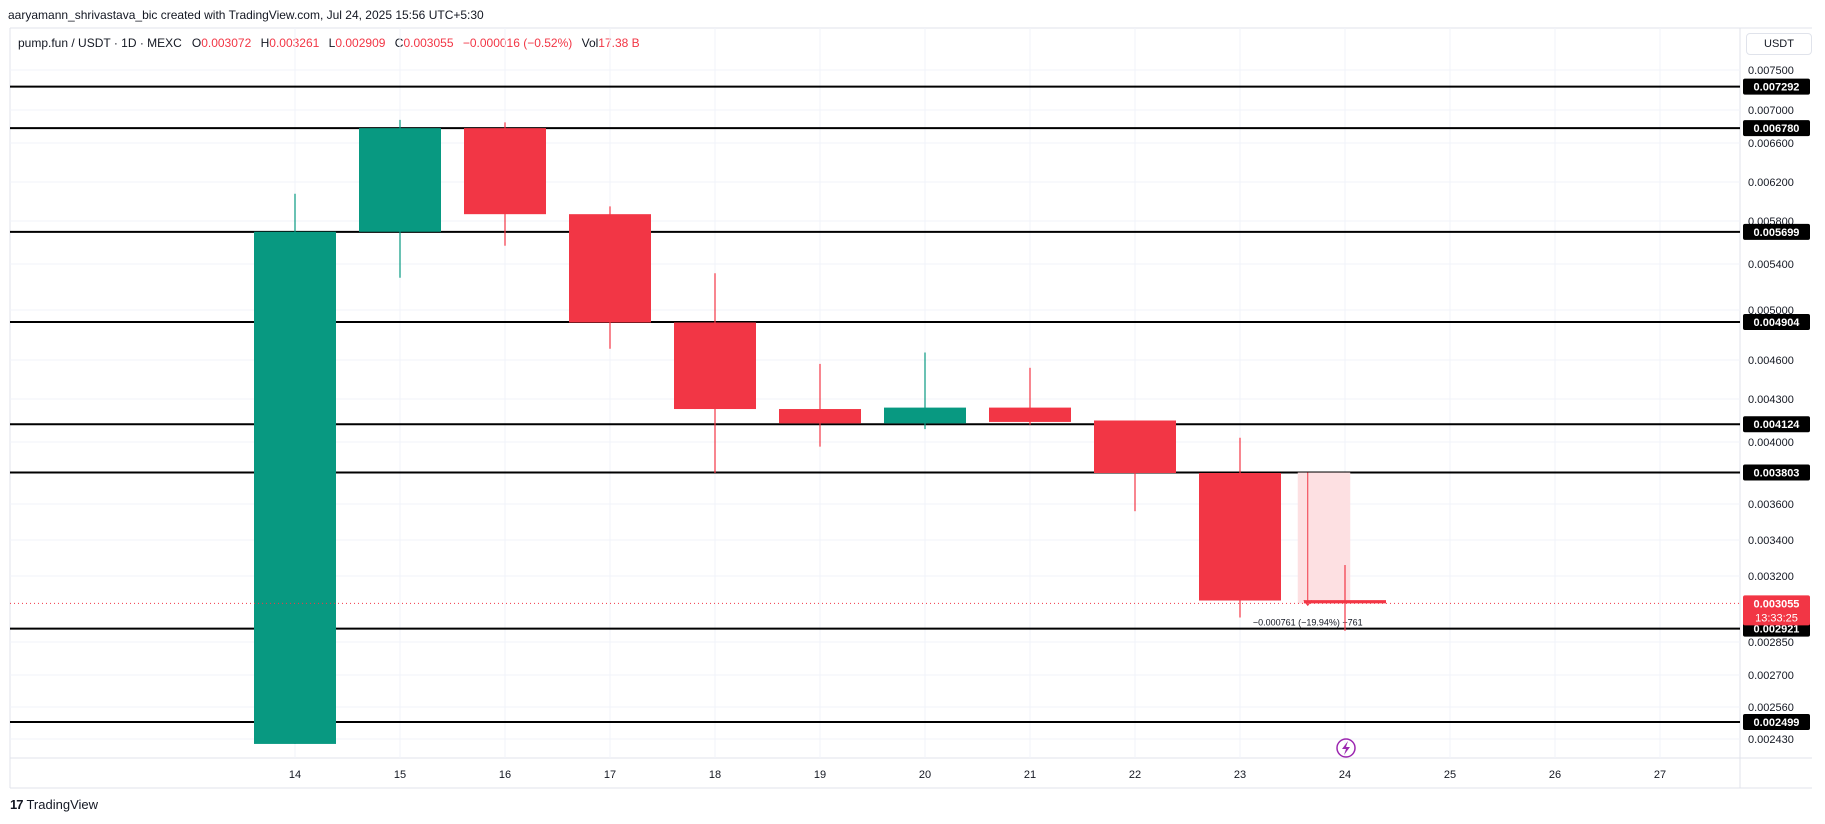 The image size is (1825, 824). I want to click on y-tick-label: 0.006600, so click(1771, 144).